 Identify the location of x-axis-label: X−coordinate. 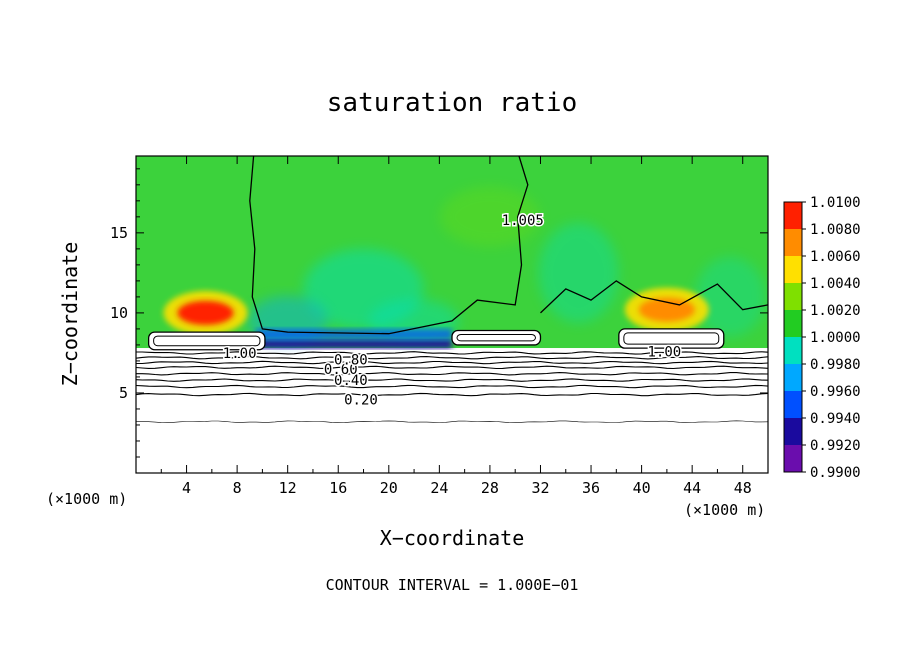
(452, 538).